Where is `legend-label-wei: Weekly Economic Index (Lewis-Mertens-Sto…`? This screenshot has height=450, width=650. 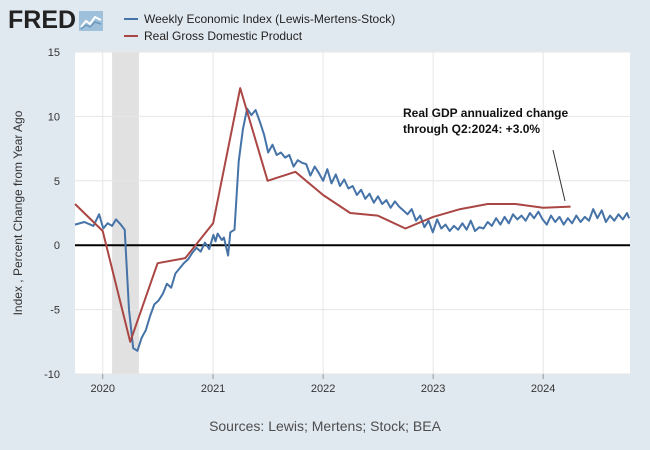
legend-label-wei: Weekly Economic Index (Lewis-Mertens-Sto… is located at coordinates (270, 18).